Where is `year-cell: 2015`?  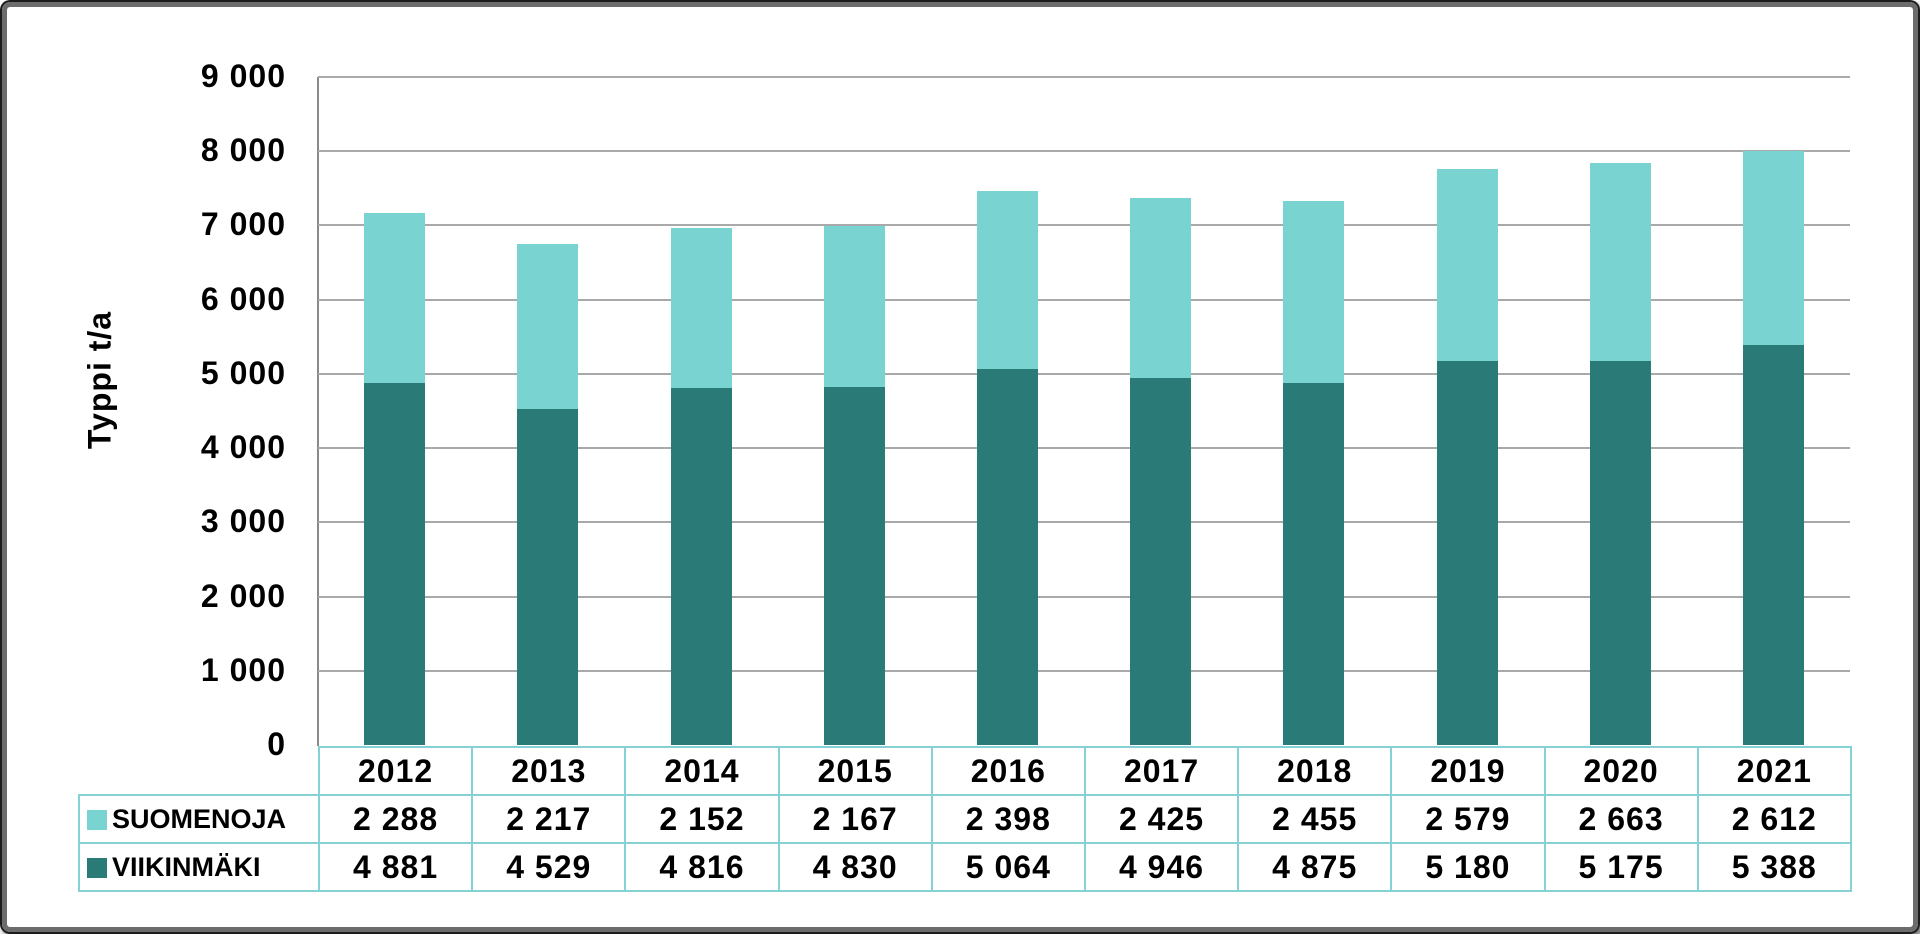 year-cell: 2015 is located at coordinates (855, 771).